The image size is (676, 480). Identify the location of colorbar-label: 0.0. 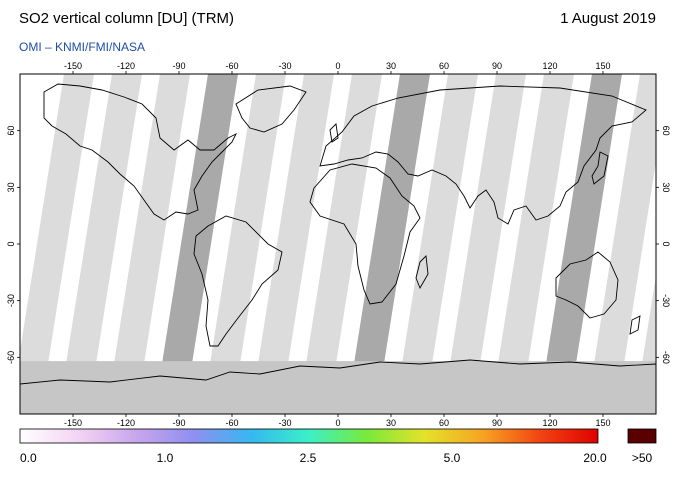
(28, 458).